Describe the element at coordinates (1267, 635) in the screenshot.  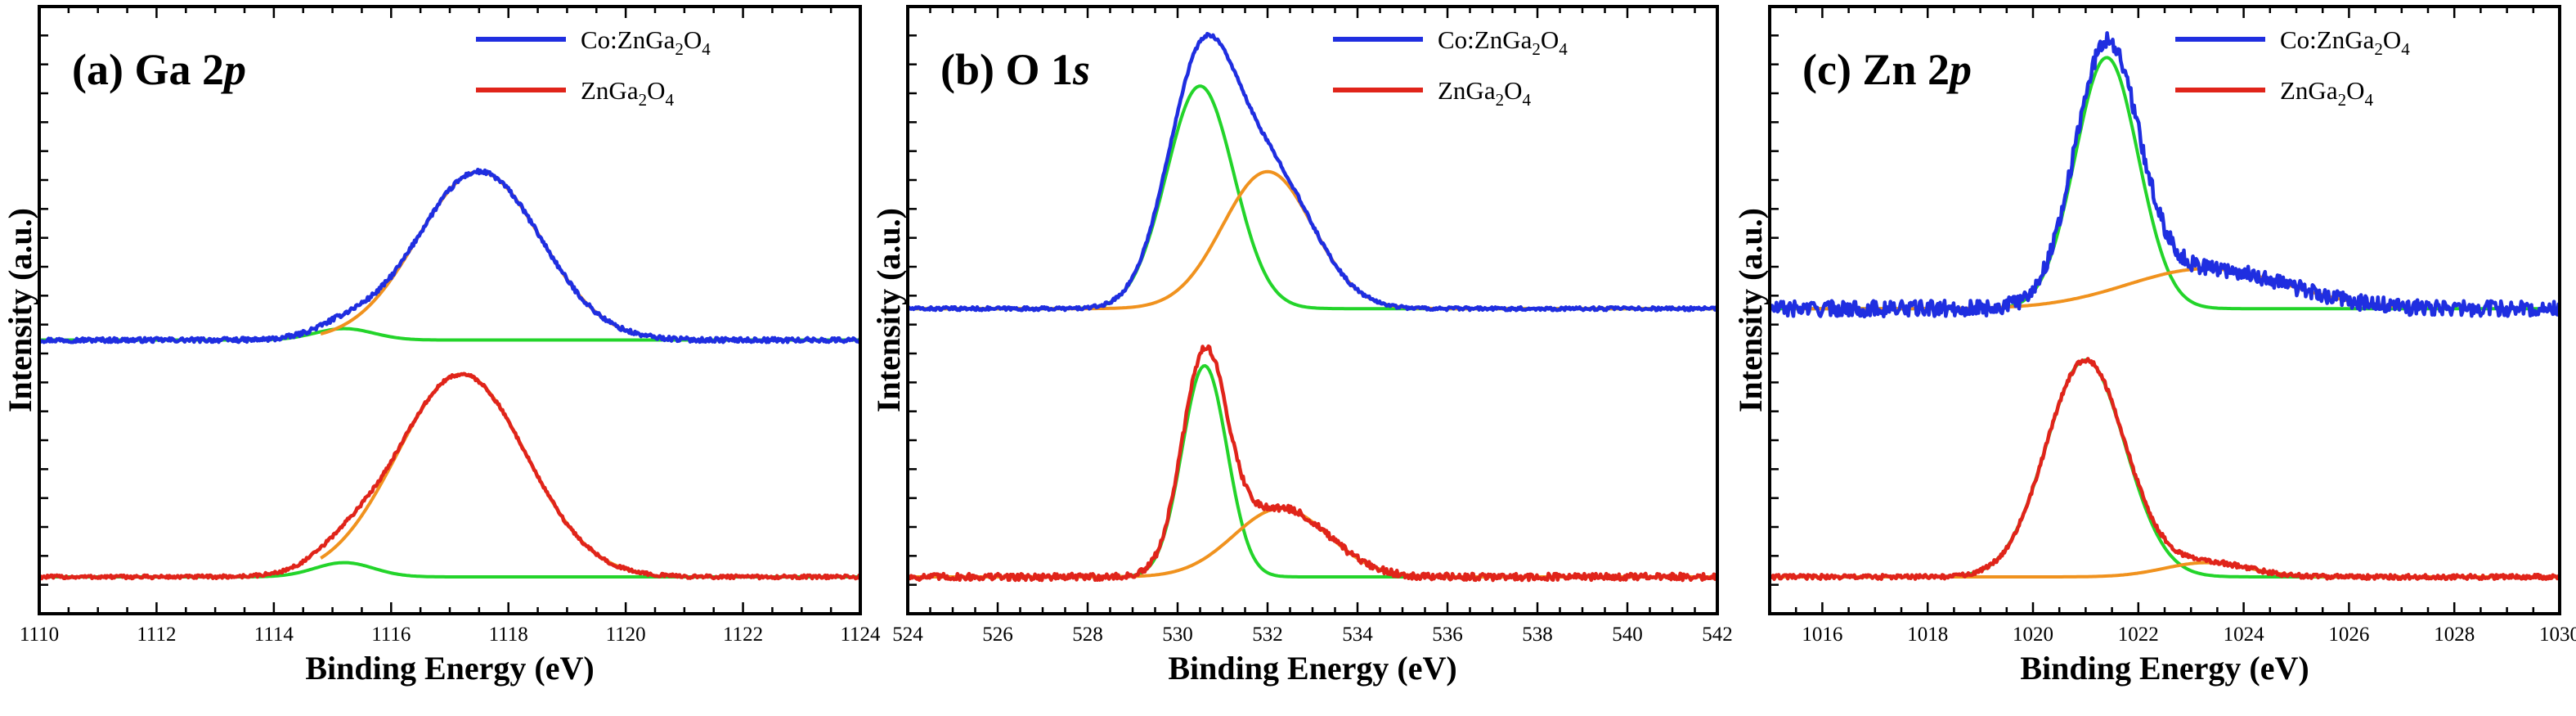
I see `x-tick-label: 532` at that location.